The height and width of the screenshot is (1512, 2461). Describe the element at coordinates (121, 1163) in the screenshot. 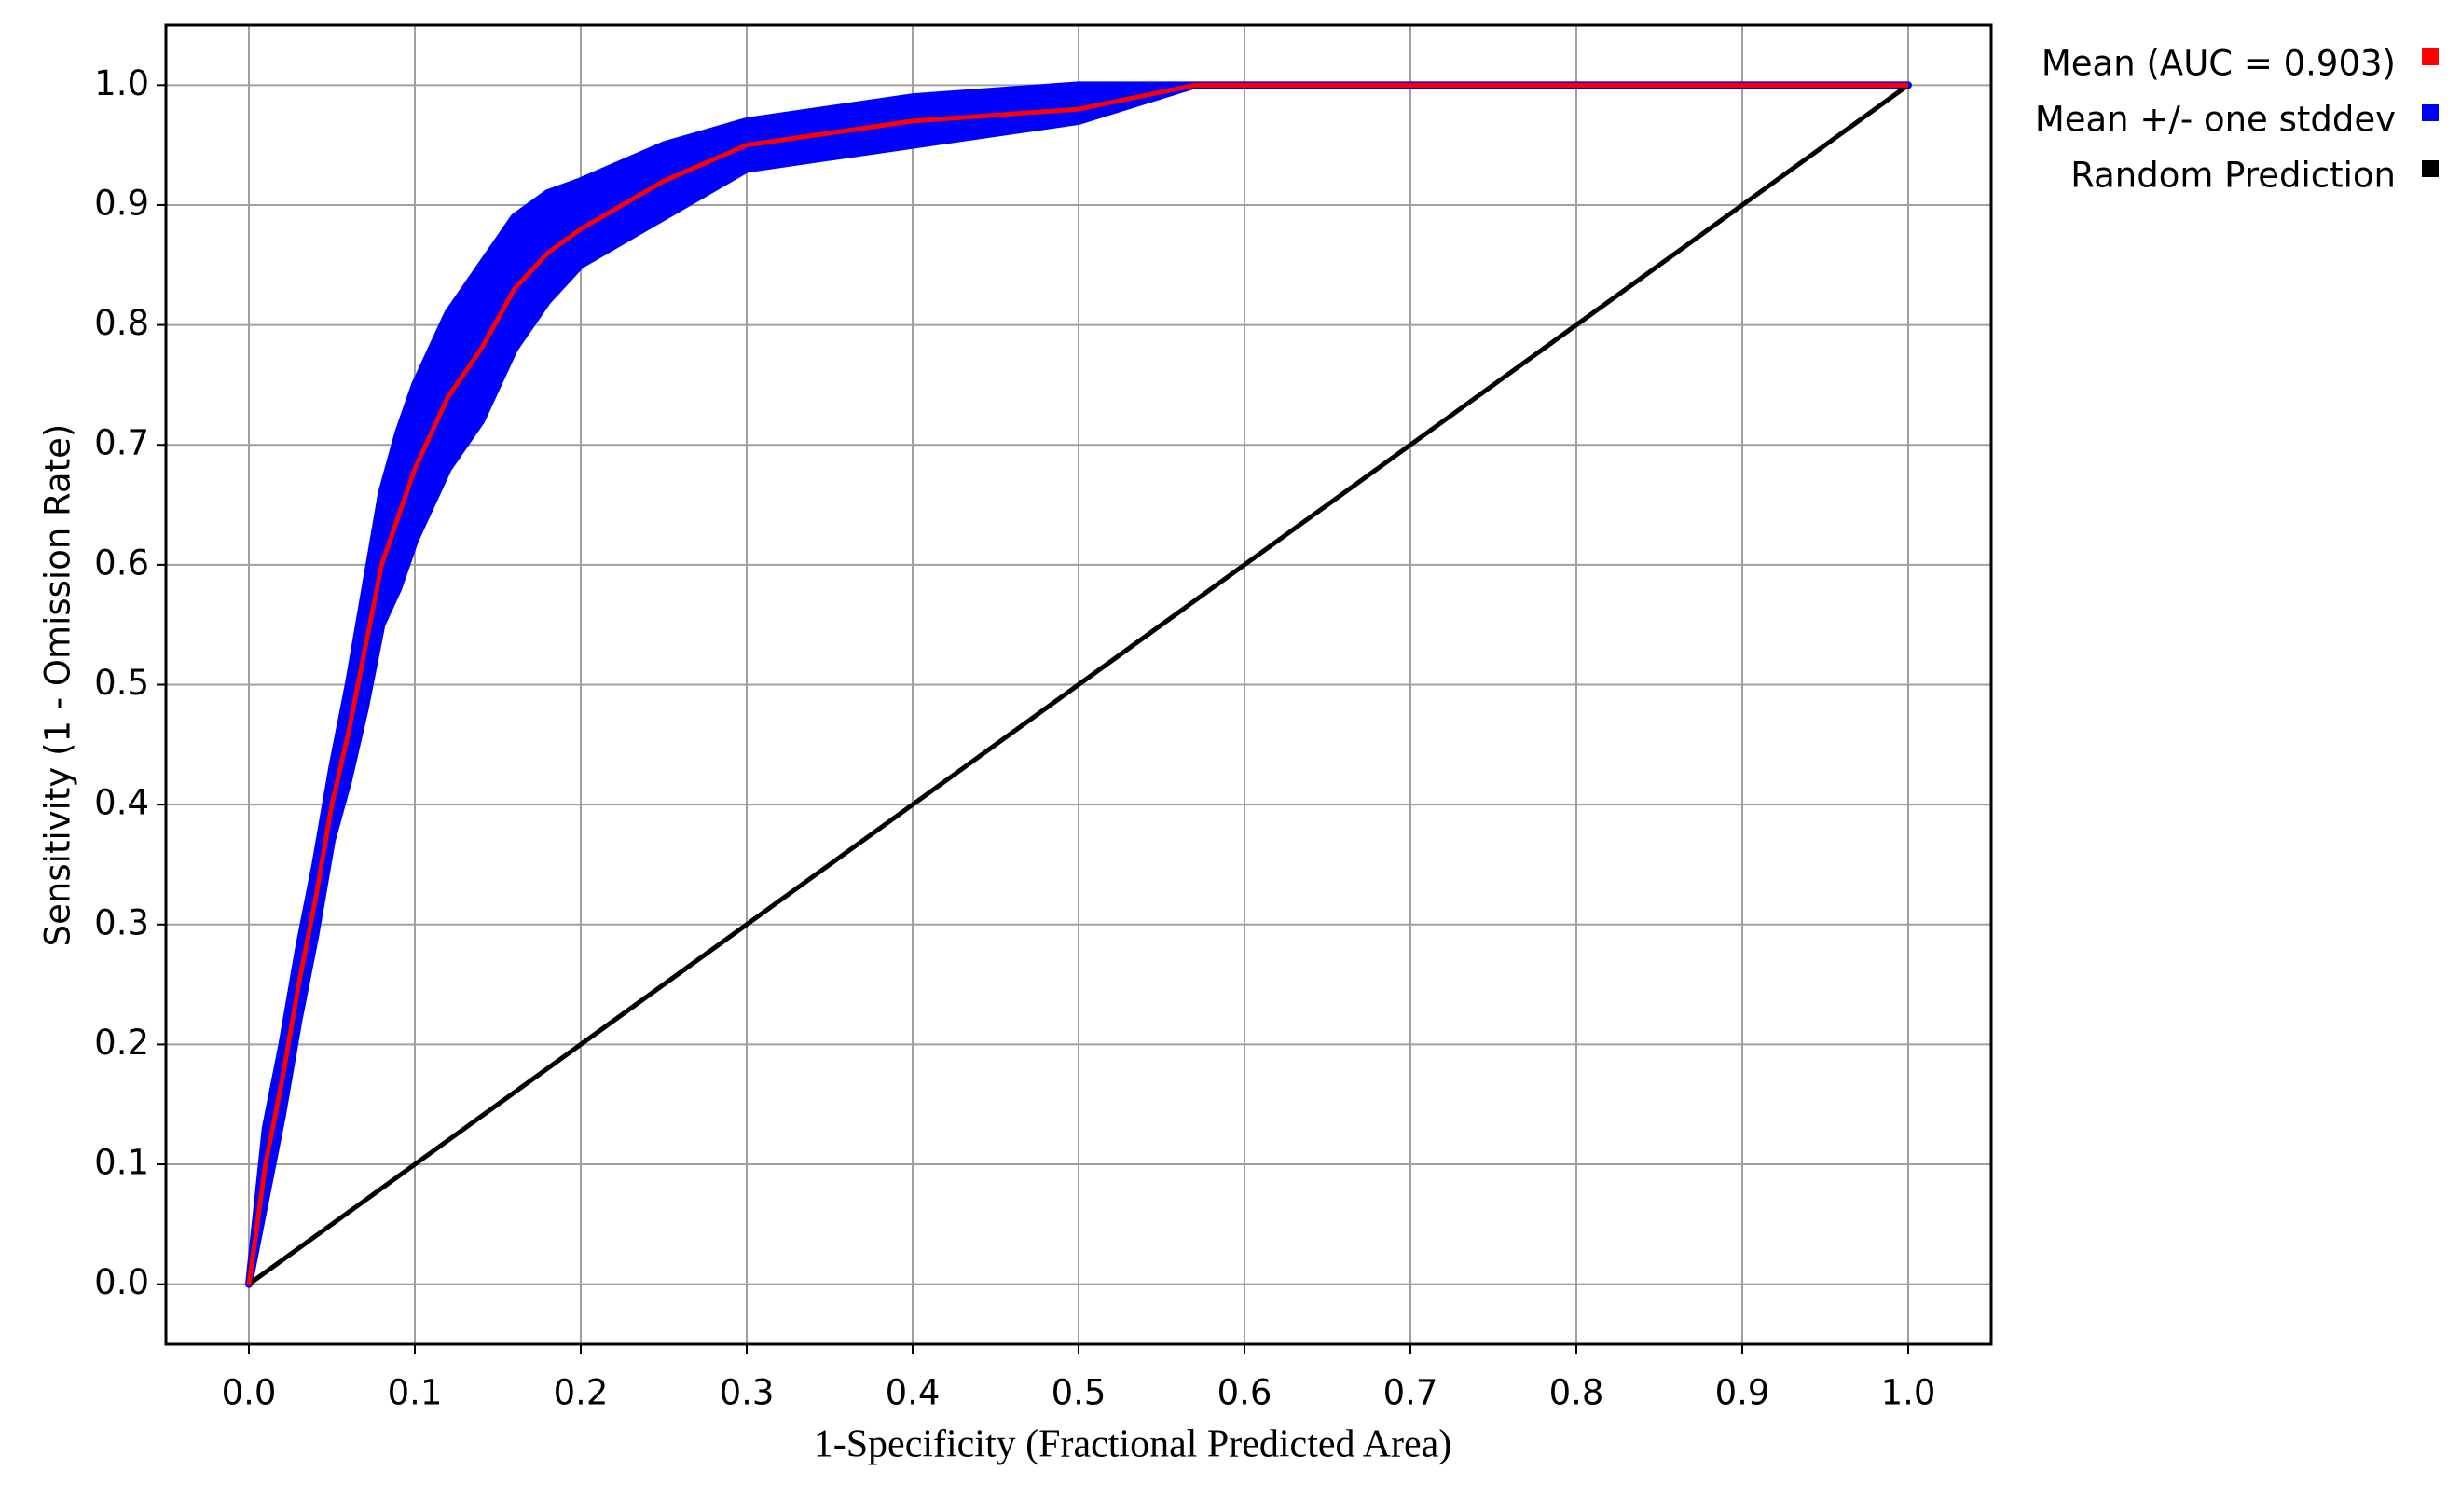

I see `y-tick-label: 0.1` at that location.